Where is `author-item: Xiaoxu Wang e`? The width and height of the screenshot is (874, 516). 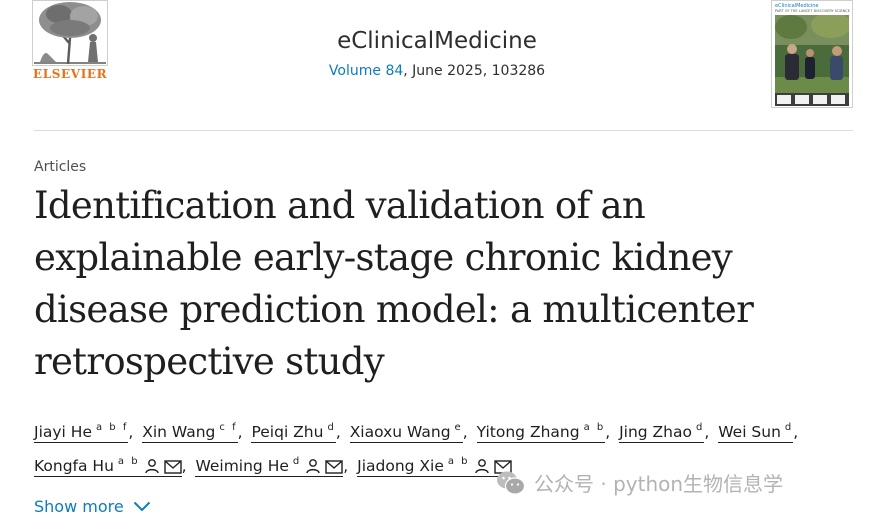 author-item: Xiaoxu Wang e is located at coordinates (406, 432).